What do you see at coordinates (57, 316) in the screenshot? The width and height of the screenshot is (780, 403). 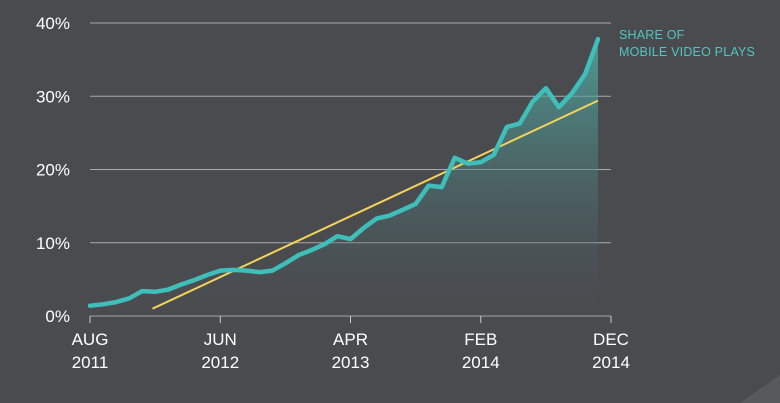 I see `y-tick-label: 0%` at bounding box center [57, 316].